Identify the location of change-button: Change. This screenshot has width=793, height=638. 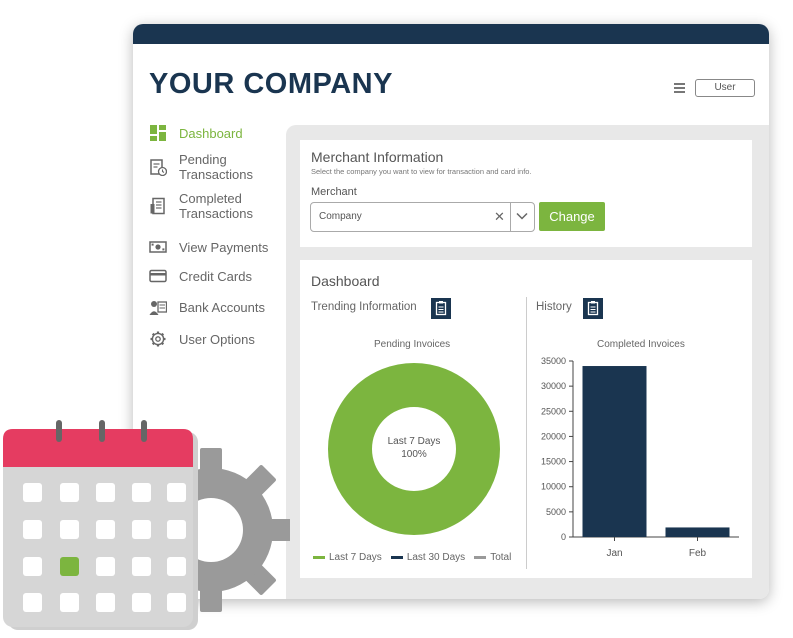
(572, 216).